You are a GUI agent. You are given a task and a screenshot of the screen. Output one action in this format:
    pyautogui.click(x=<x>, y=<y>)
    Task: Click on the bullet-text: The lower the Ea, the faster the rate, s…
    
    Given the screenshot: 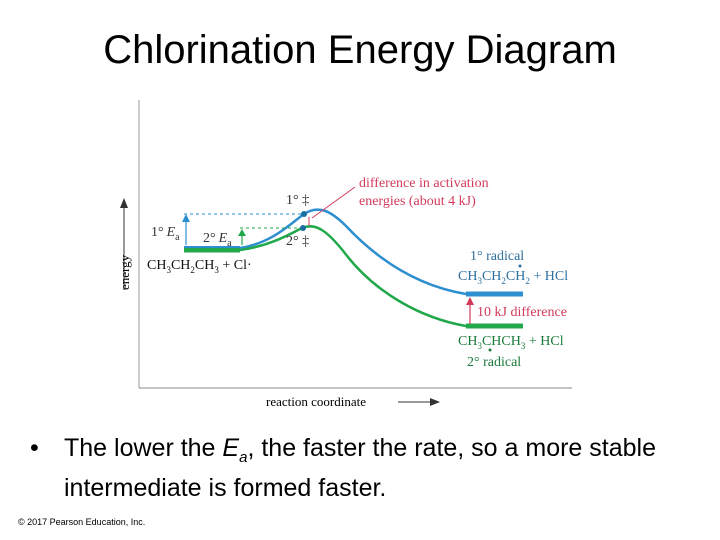 What is the action you would take?
    pyautogui.click(x=384, y=468)
    